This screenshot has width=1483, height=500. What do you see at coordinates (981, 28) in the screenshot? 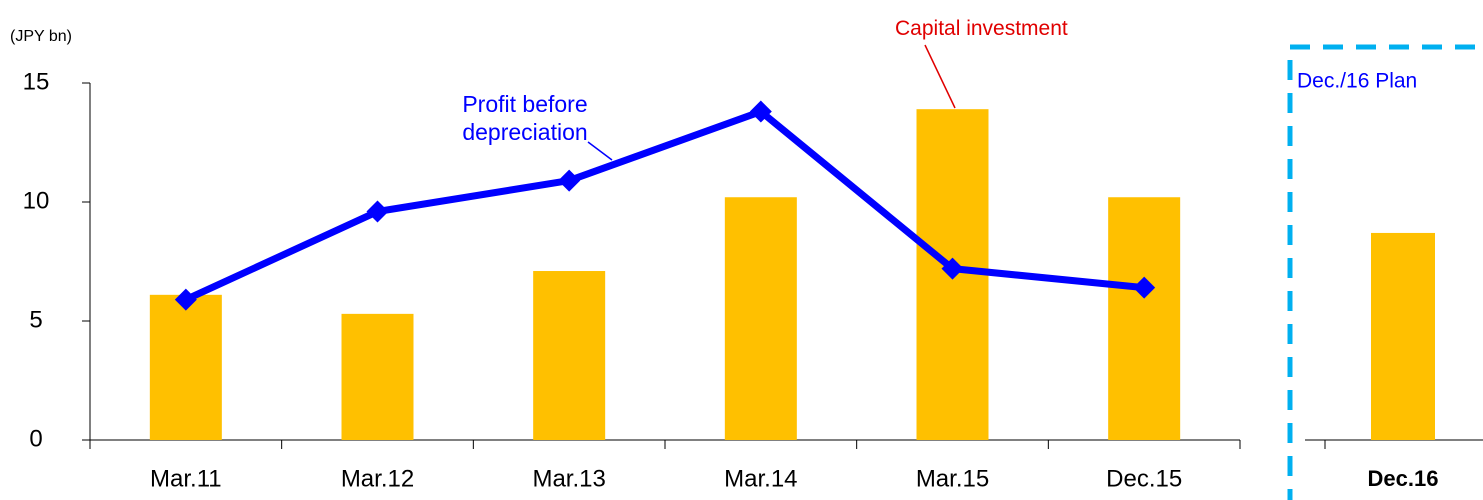
I see `bar-annotation: Capital investment` at bounding box center [981, 28].